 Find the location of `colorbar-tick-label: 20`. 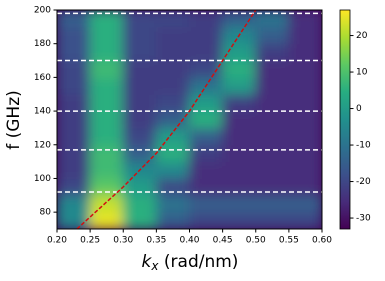

colorbar-tick-label: 20 is located at coordinates (362, 36).